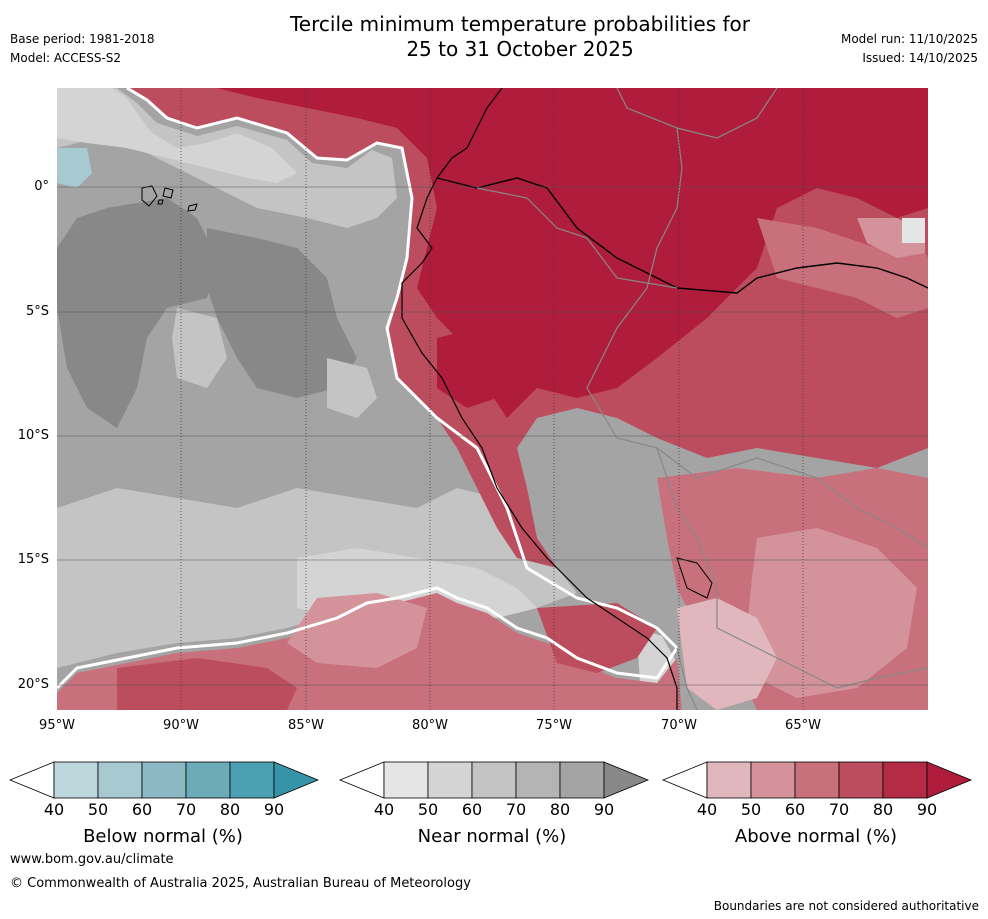  Describe the element at coordinates (430, 725) in the screenshot. I see `longitude-label: 80°W` at that location.